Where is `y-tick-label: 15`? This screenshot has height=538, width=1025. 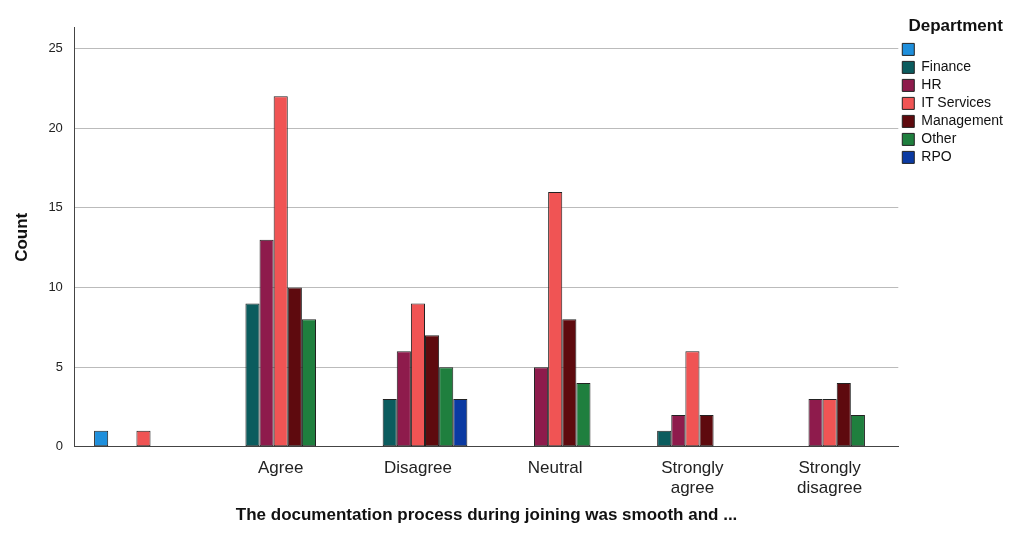
y-tick-label: 15 is located at coordinates (55, 207).